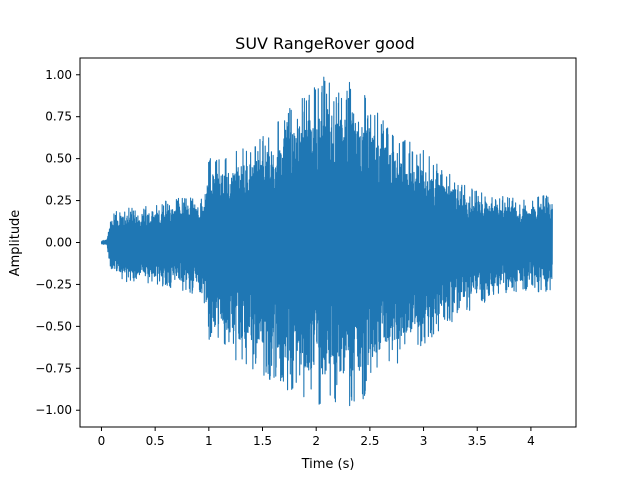  I want to click on x-tick-label: 2.5, so click(369, 441).